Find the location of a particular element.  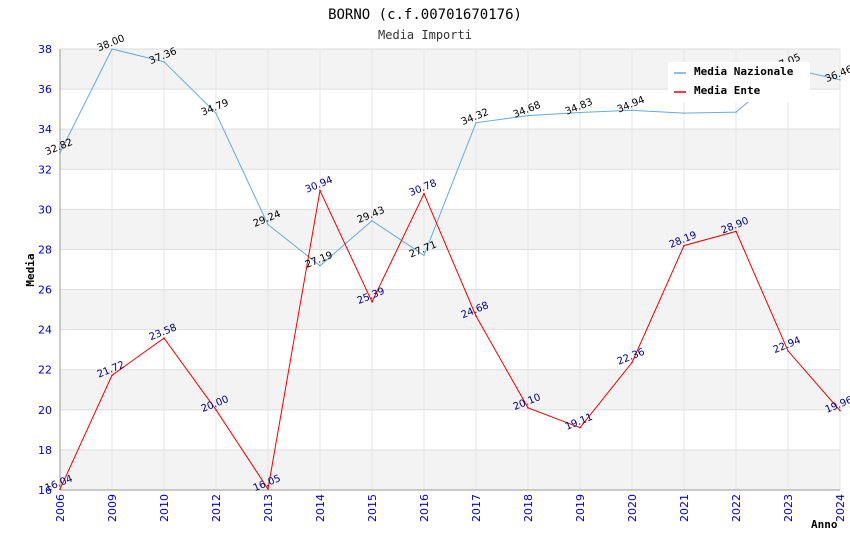

x-tick-label: 2022 is located at coordinates (736, 508).